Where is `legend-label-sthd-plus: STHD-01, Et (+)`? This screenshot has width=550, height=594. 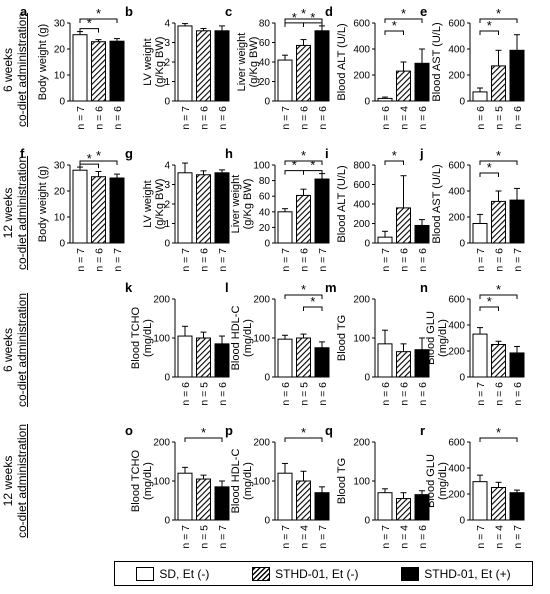
legend-label-sthd-plus: STHD-01, Et (+) is located at coordinates (467, 573).